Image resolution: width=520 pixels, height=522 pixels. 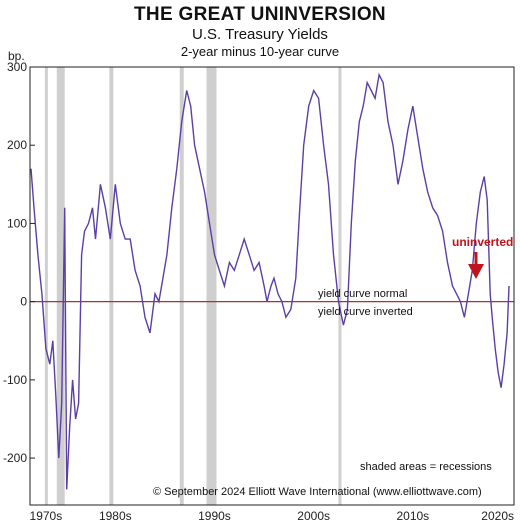 What do you see at coordinates (16, 56) in the screenshot?
I see `y-axis-label: bp.` at bounding box center [16, 56].